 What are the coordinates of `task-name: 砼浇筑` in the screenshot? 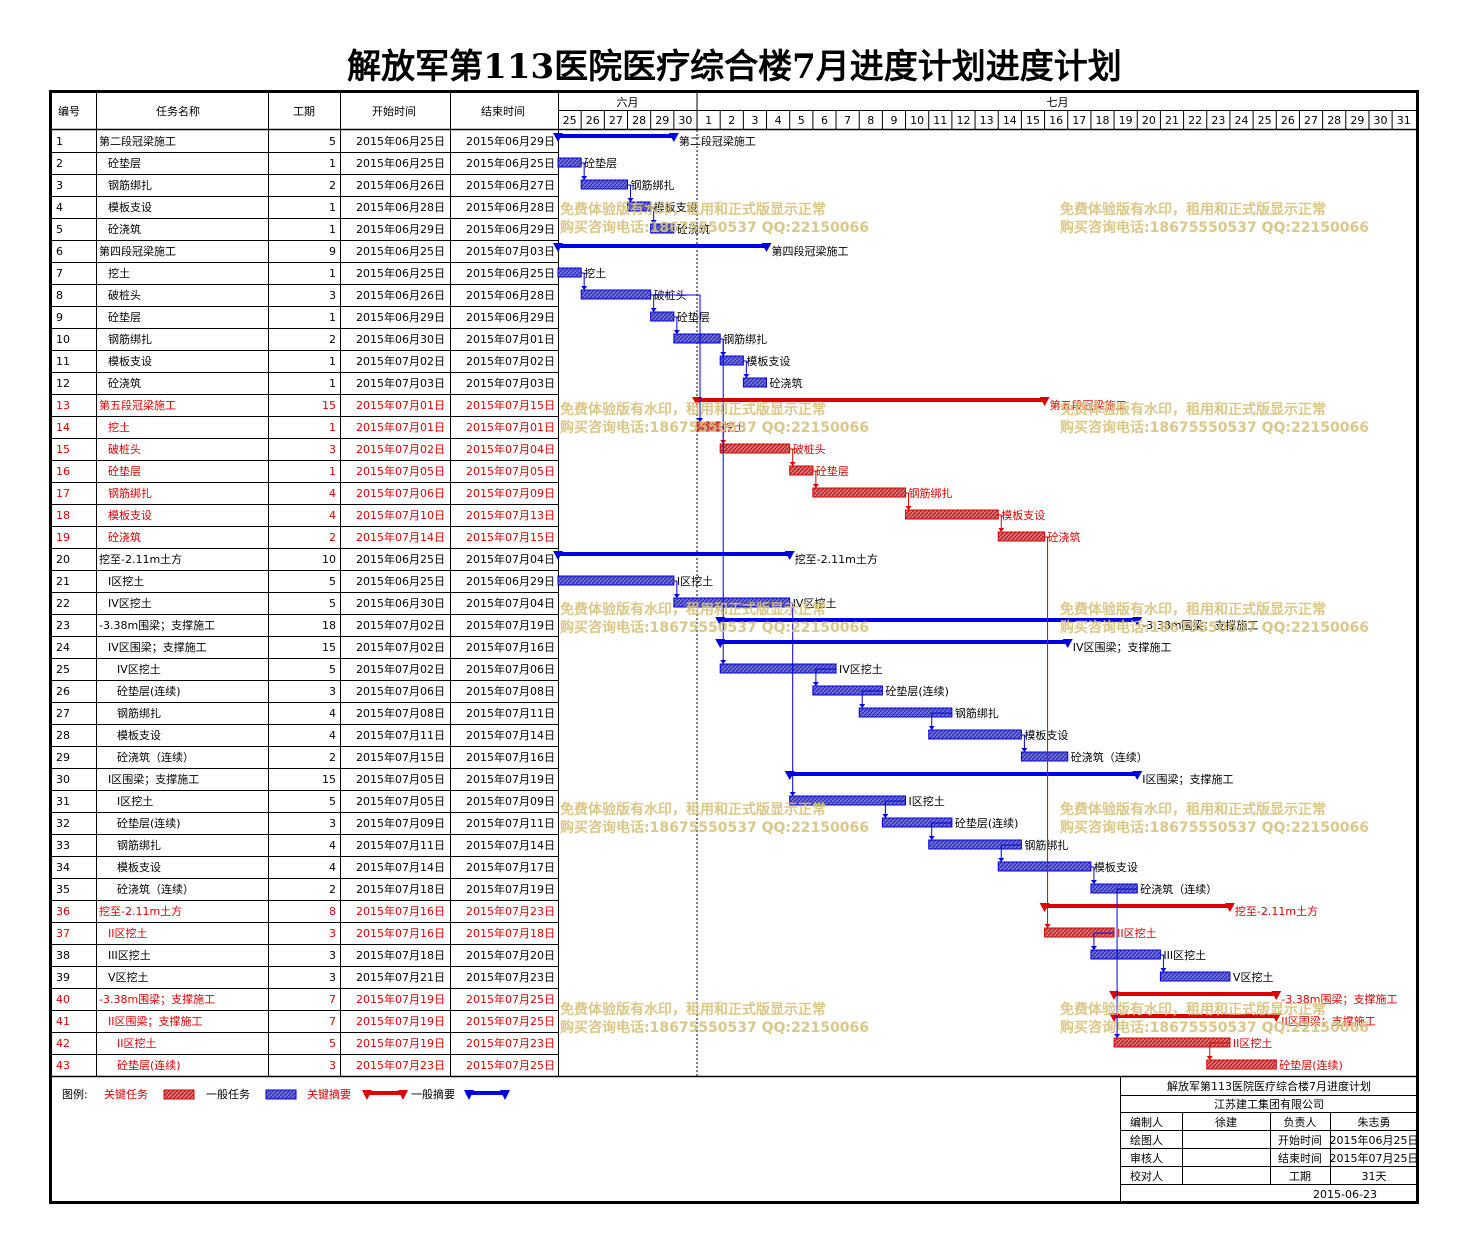 It's located at (124, 537).